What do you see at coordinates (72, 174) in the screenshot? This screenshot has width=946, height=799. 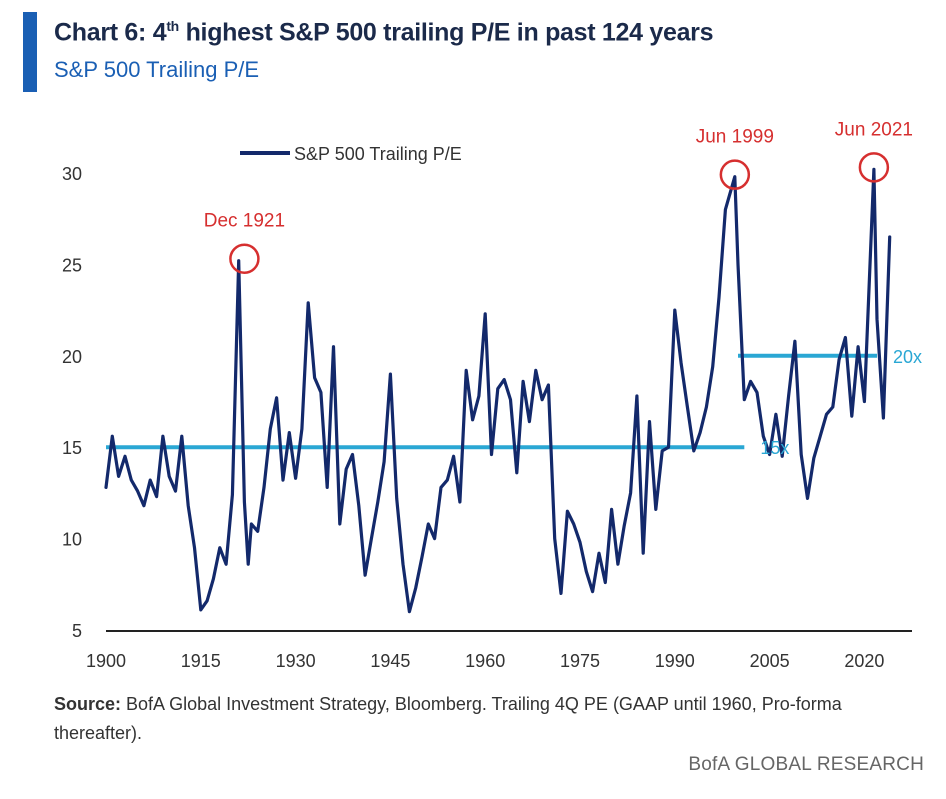 I see `y-tick-label: 30` at bounding box center [72, 174].